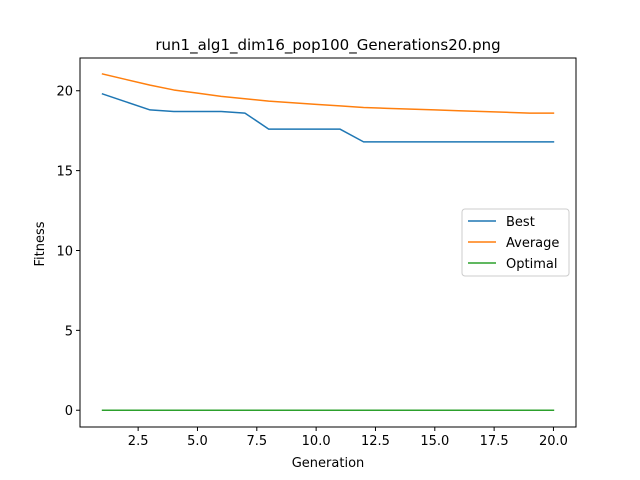  I want to click on series-line-average, so click(328, 93).